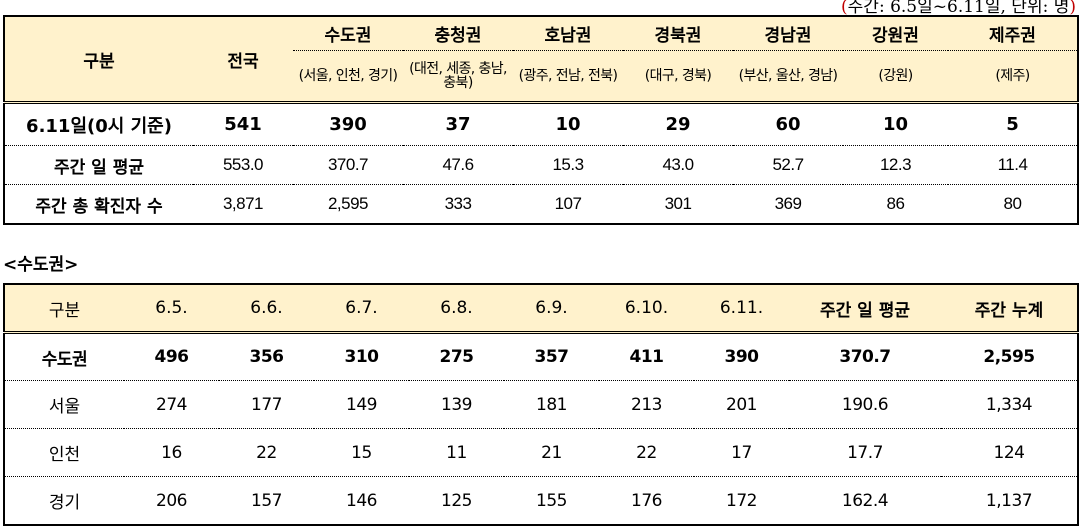 This screenshot has height=526, width=1080. I want to click on cell: 172, so click(741, 500).